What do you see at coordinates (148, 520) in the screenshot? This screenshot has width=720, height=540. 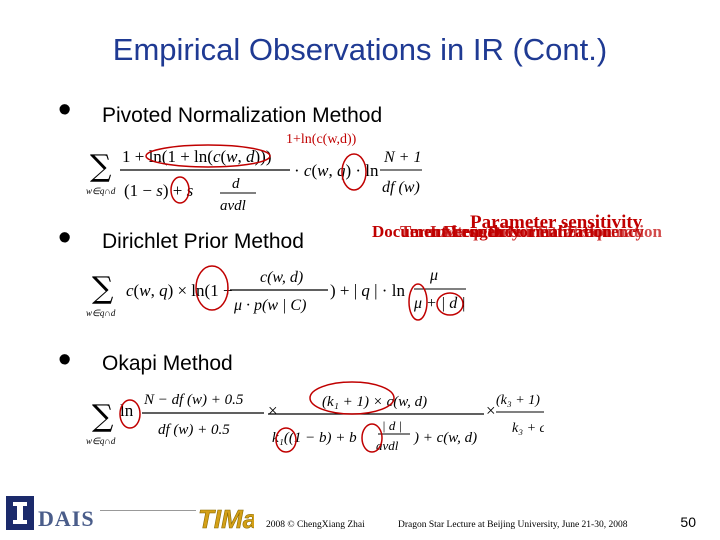 I see `dais-lab-caption` at bounding box center [148, 520].